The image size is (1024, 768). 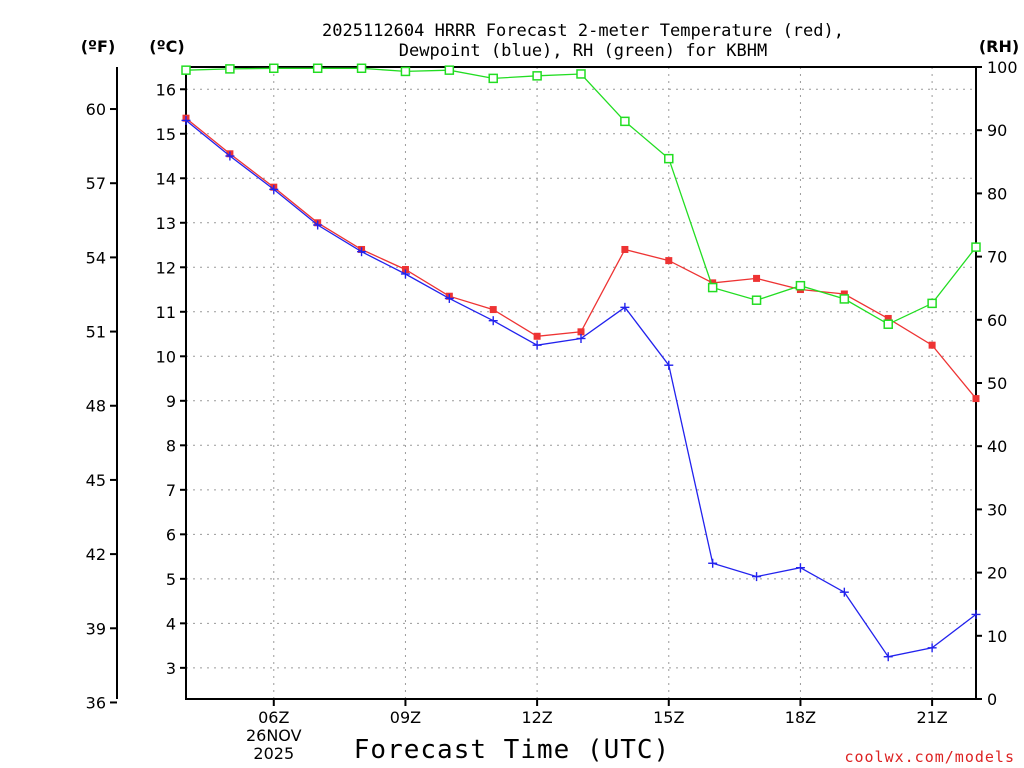 I want to click on rh-tick-label: 60, so click(x=997, y=320).